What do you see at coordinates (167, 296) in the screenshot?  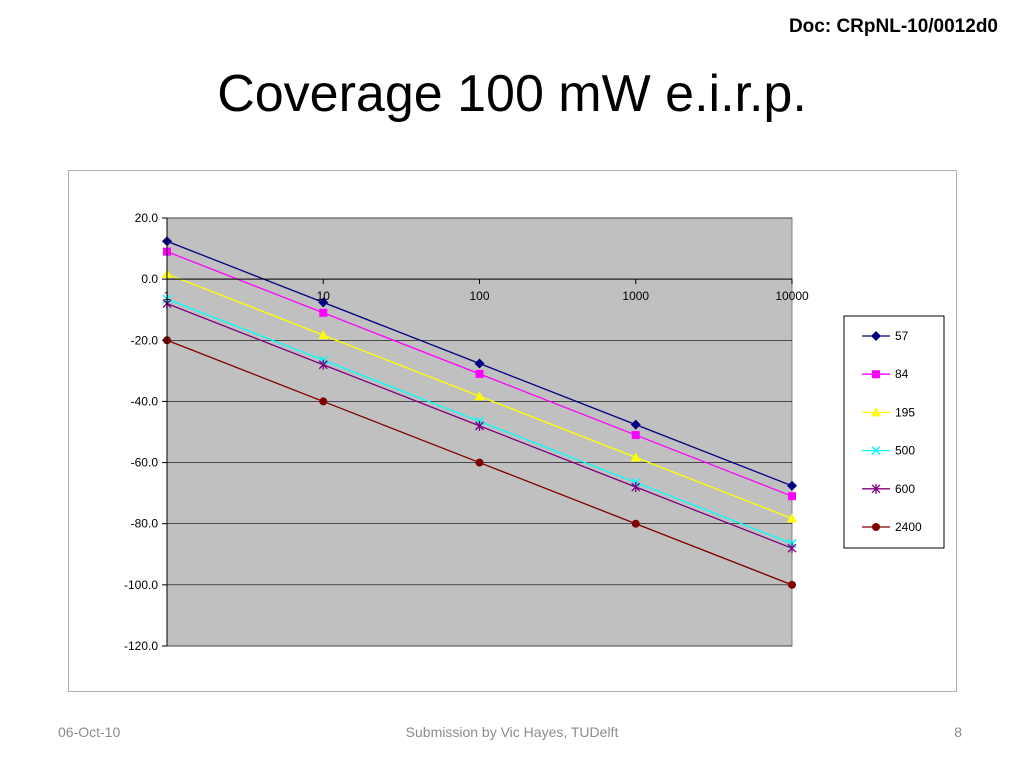 I see `x-tick-label-0: 1` at bounding box center [167, 296].